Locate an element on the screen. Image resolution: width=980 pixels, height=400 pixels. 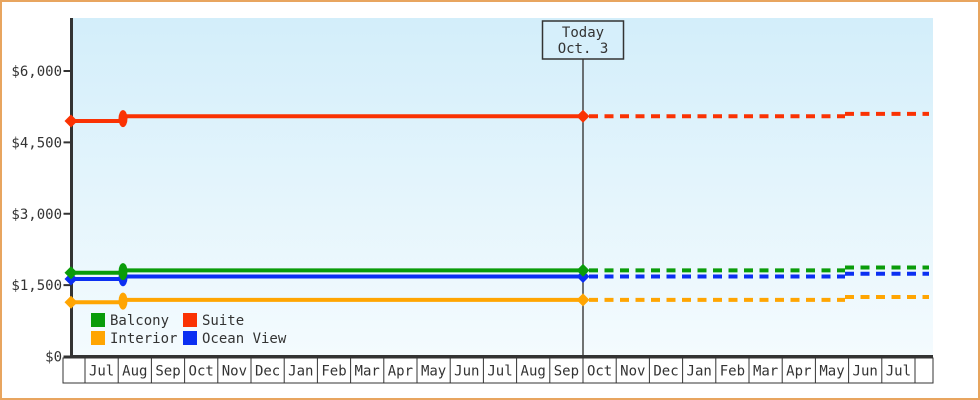
legend-swatch-balcony is located at coordinates (98, 320).